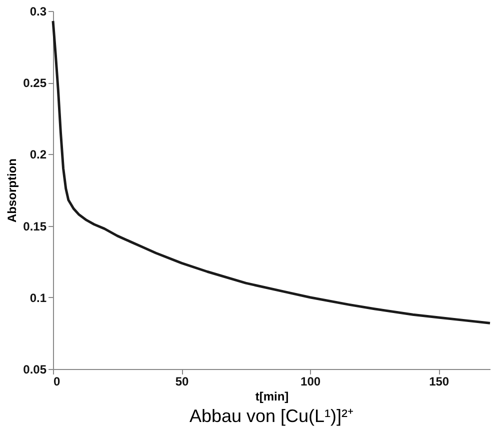  Describe the element at coordinates (272, 397) in the screenshot. I see `x-axis-title: t[min]` at that location.